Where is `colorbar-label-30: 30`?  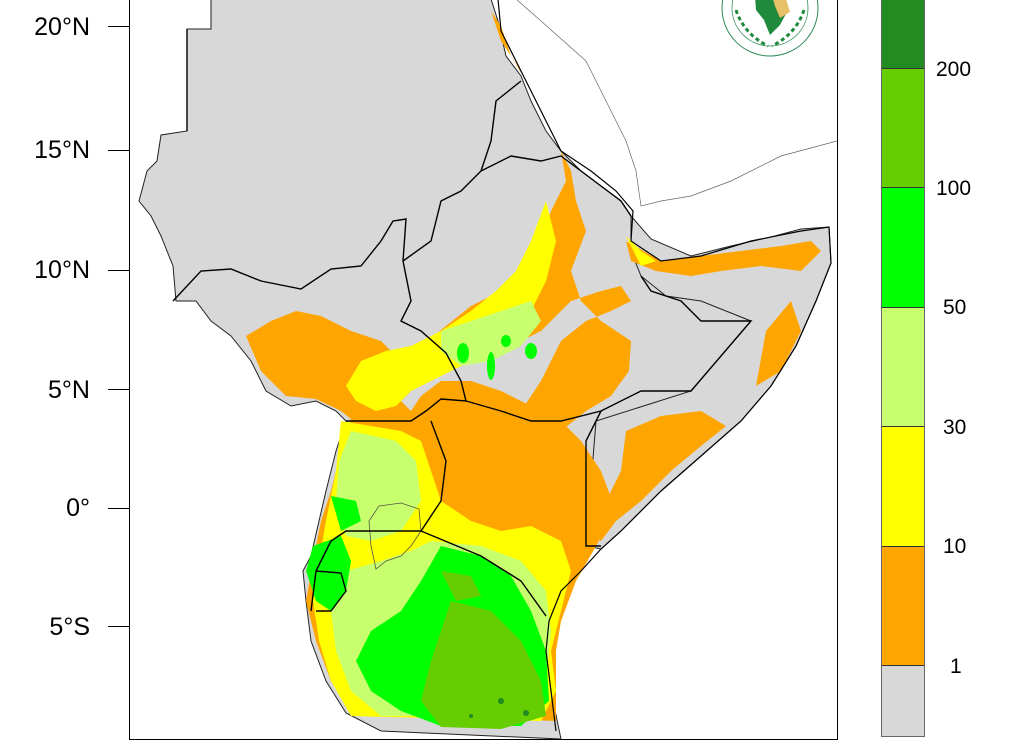 colorbar-label-30: 30 is located at coordinates (955, 427).